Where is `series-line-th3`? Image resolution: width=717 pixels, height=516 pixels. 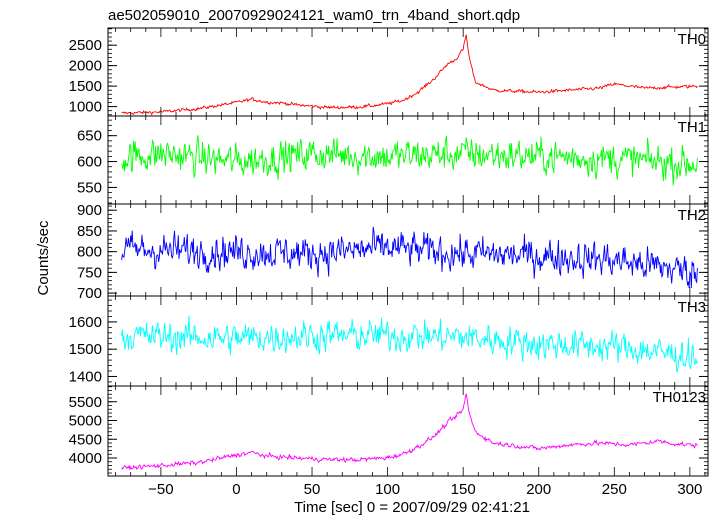 series-line-th3 is located at coordinates (409, 344).